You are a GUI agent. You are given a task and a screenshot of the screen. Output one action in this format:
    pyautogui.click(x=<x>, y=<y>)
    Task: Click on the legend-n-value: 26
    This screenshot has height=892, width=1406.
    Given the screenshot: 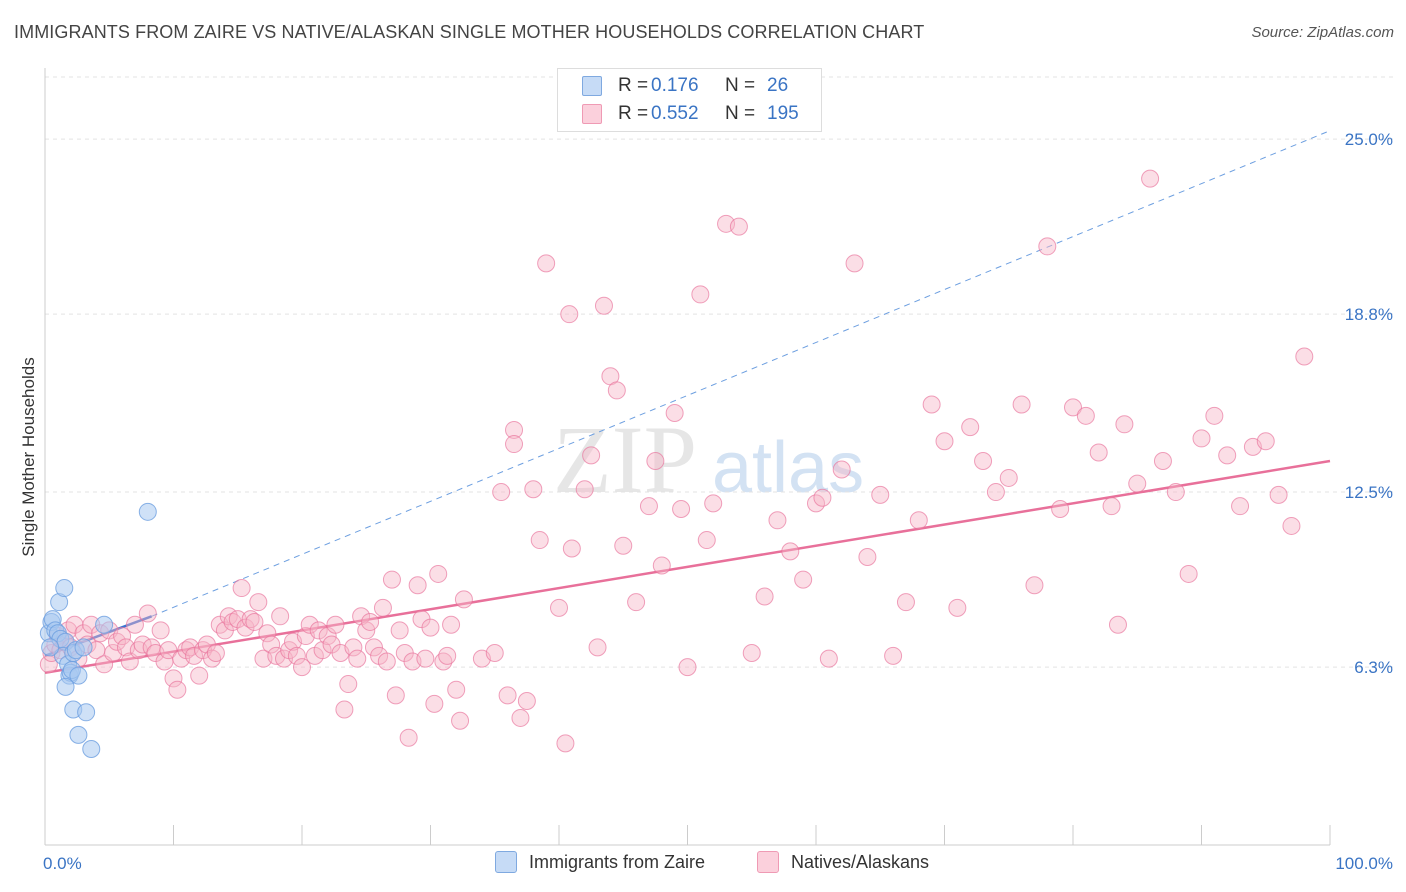 What is the action you would take?
    pyautogui.click(x=778, y=85)
    